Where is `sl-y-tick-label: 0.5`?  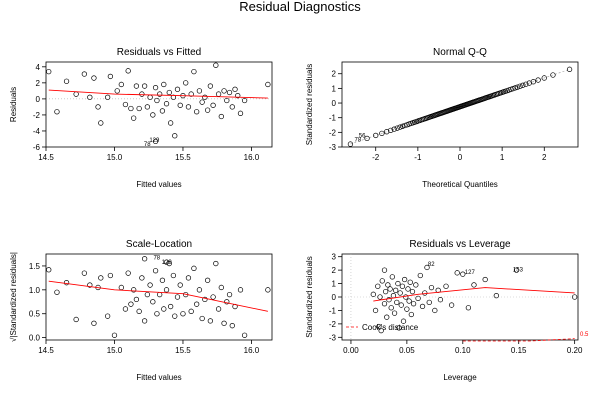
sl-y-tick-label: 0.5 is located at coordinates (35, 314).